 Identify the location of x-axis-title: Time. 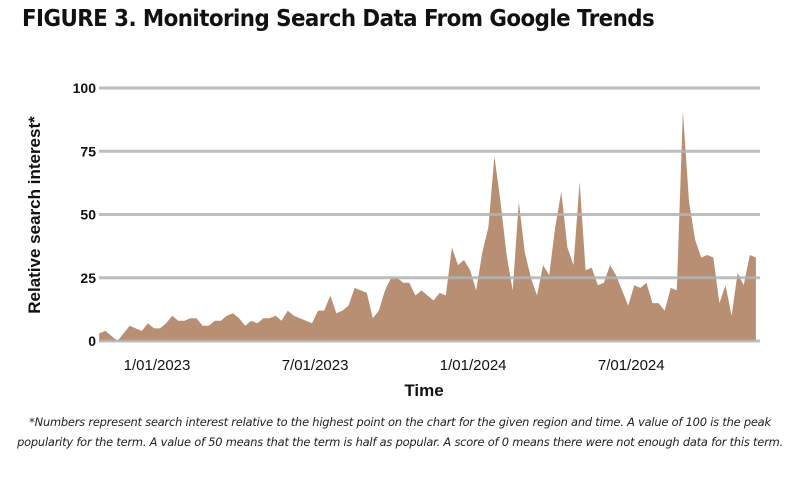
(423, 390).